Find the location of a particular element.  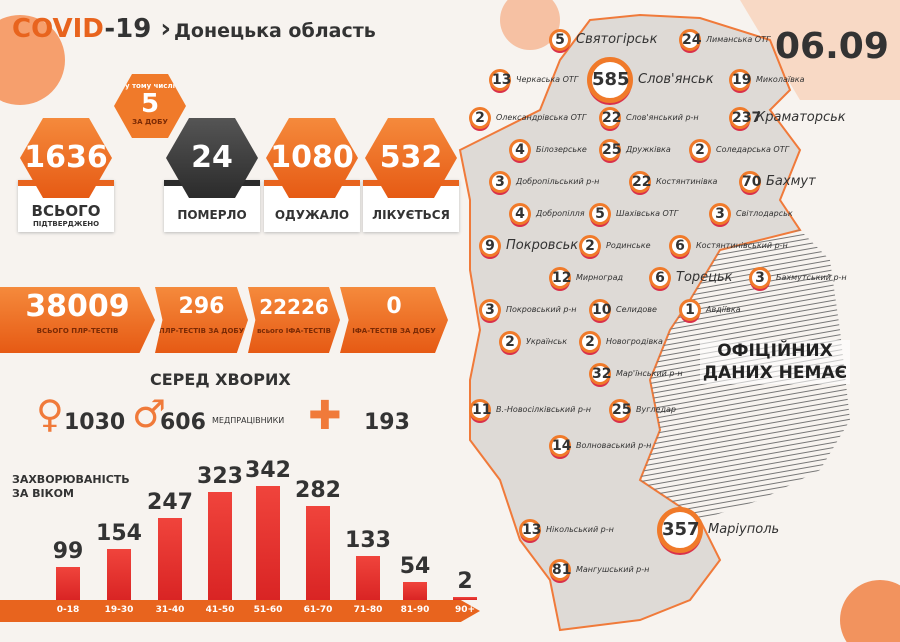

age-category-label: 19-30 is located at coordinates (119, 610).